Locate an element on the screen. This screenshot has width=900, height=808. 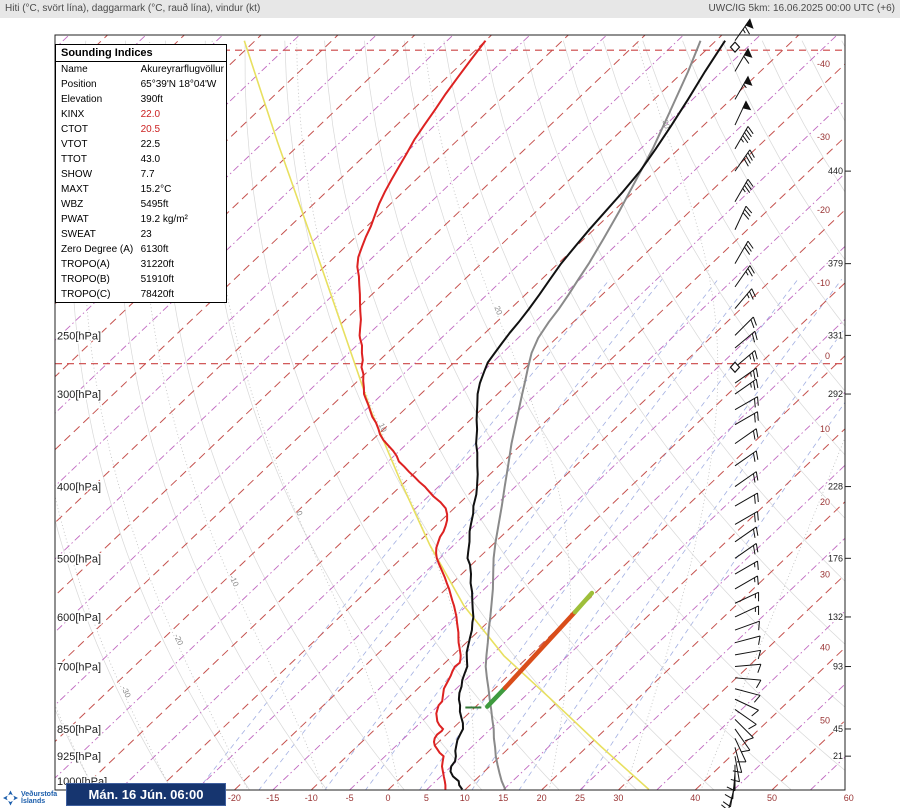
indices-row: SWEAT 23 is located at coordinates (141, 234).